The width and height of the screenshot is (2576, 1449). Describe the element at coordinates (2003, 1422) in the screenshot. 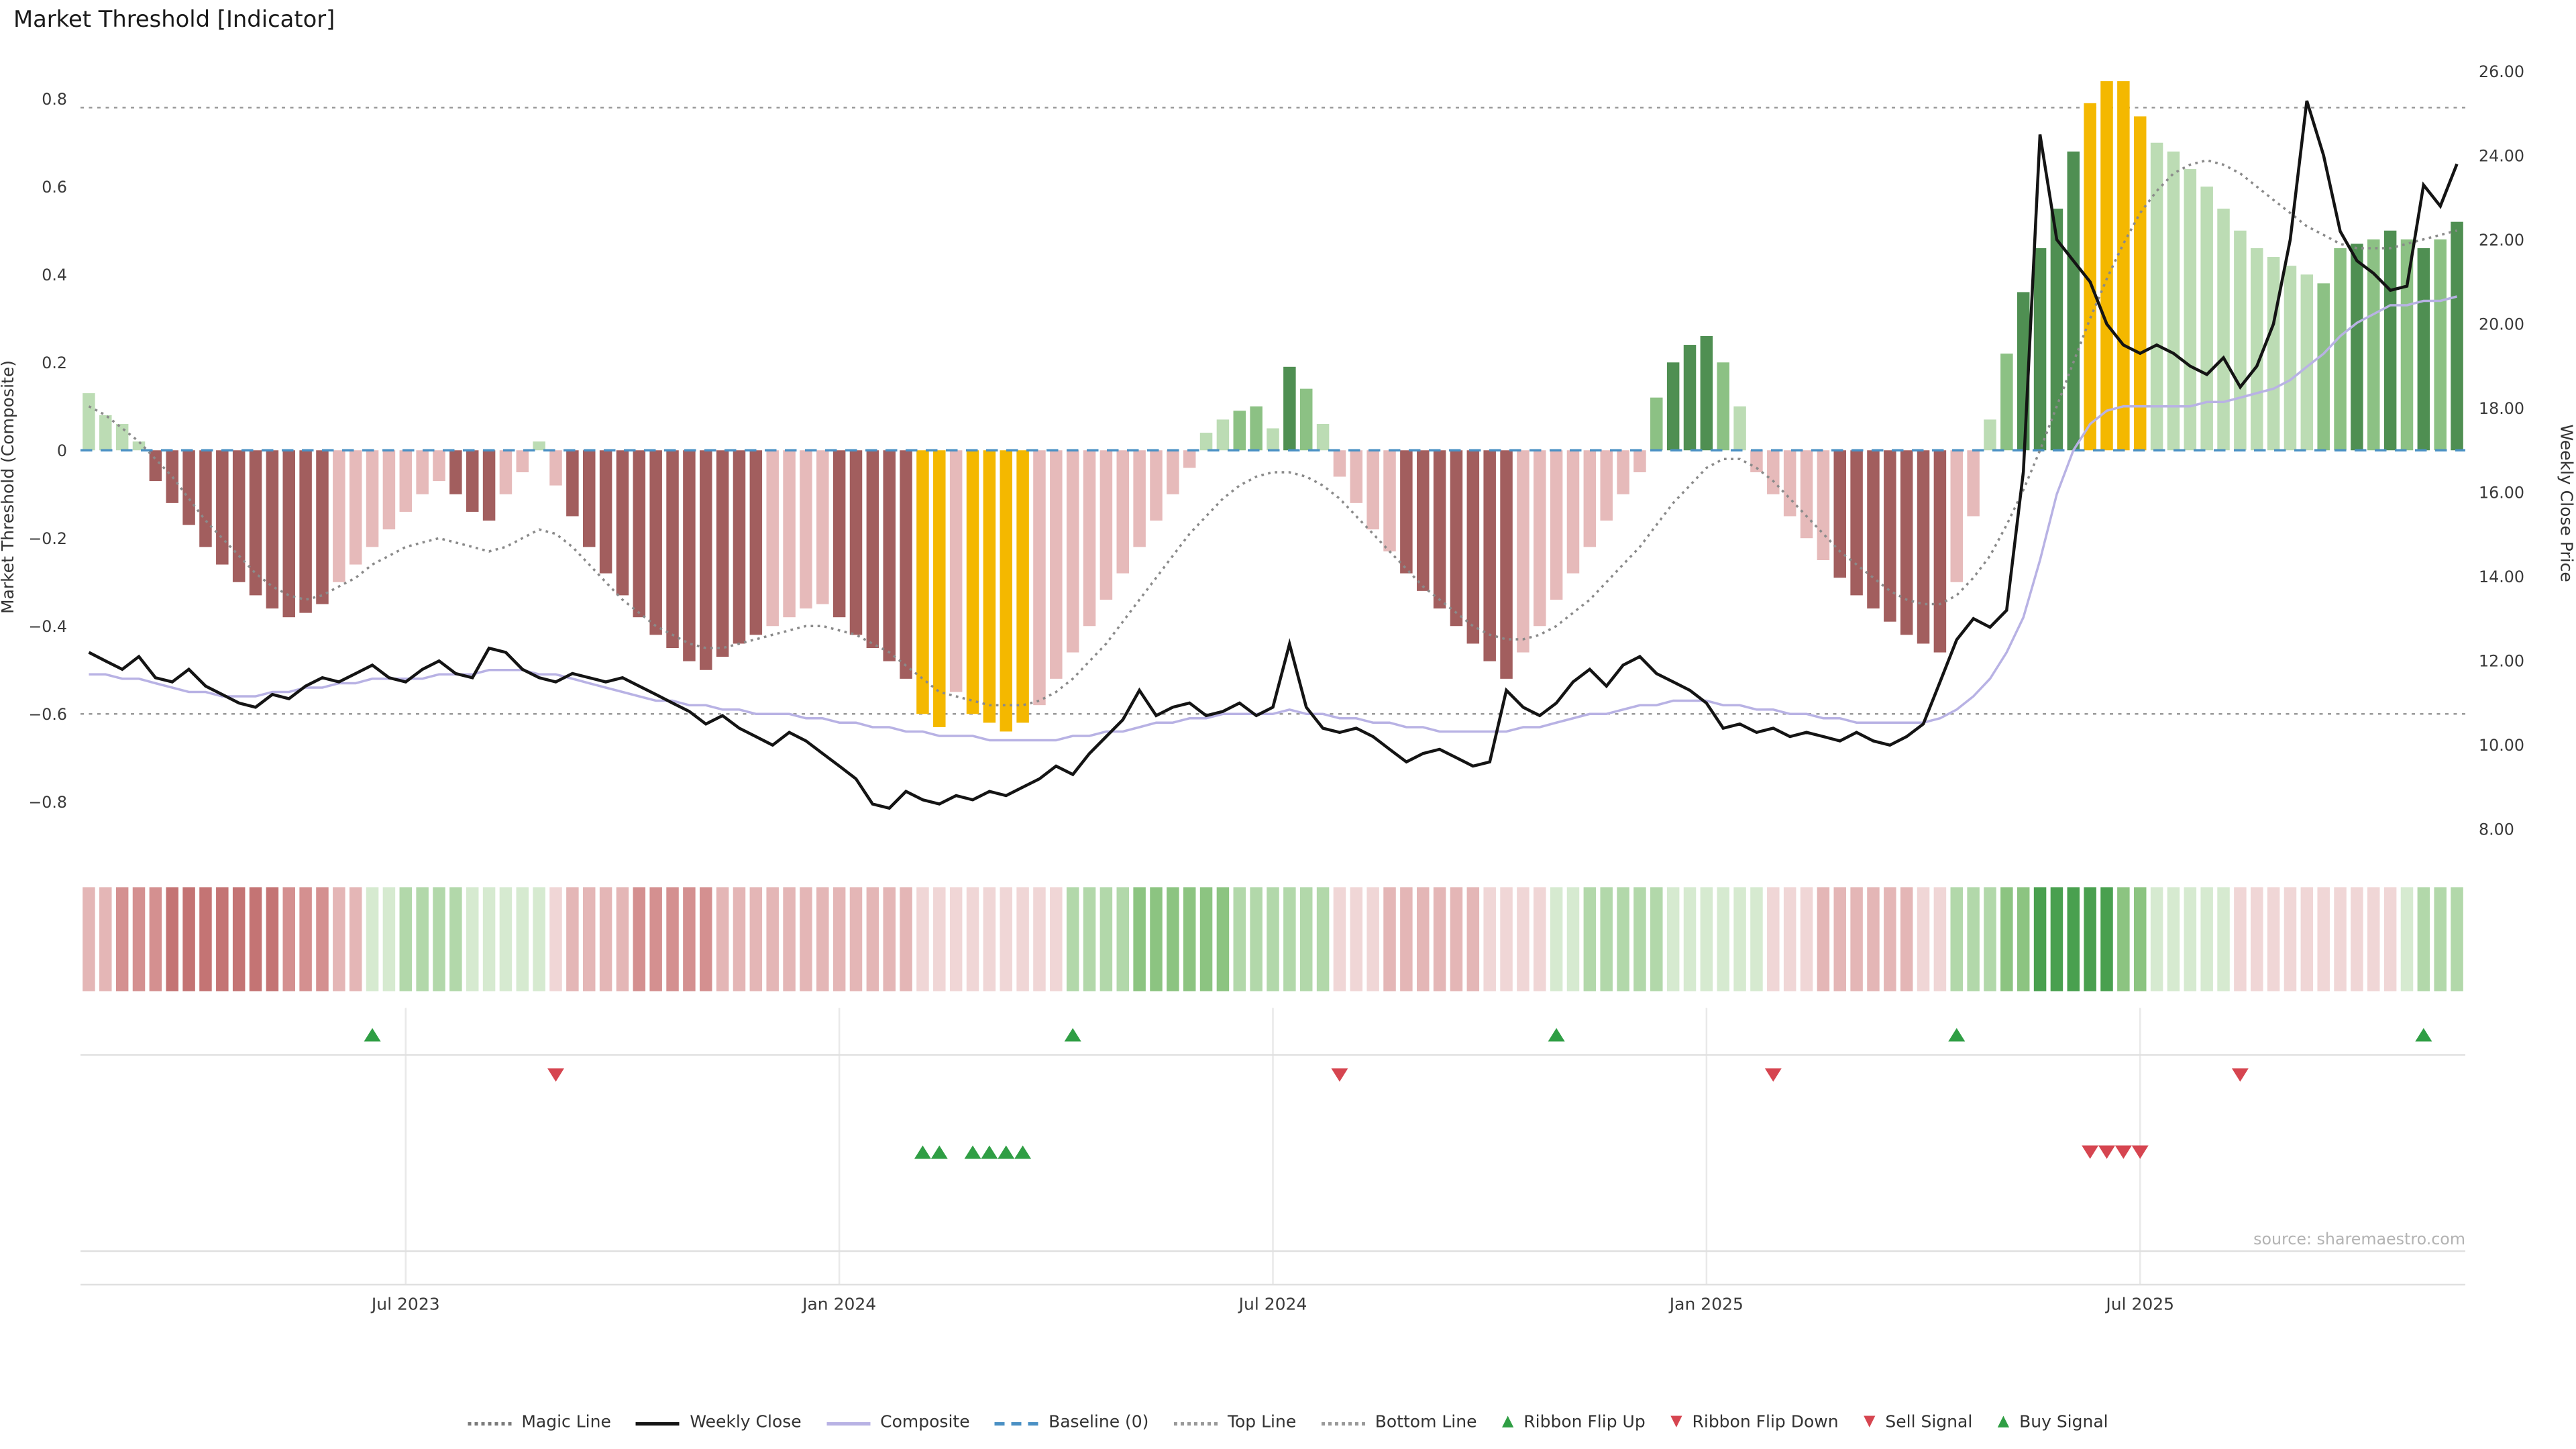

I see `triangle-up-icon: ▲` at that location.